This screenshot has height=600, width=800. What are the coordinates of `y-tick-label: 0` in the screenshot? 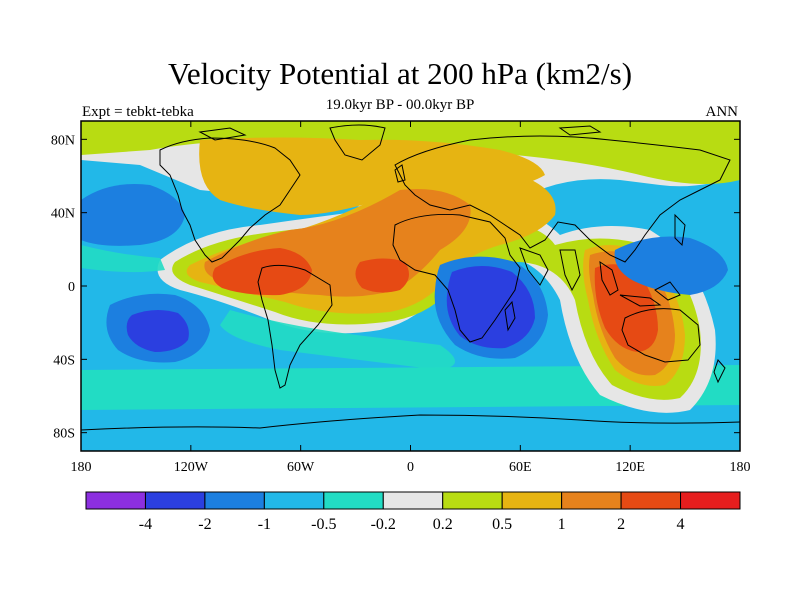 It's located at (71, 287).